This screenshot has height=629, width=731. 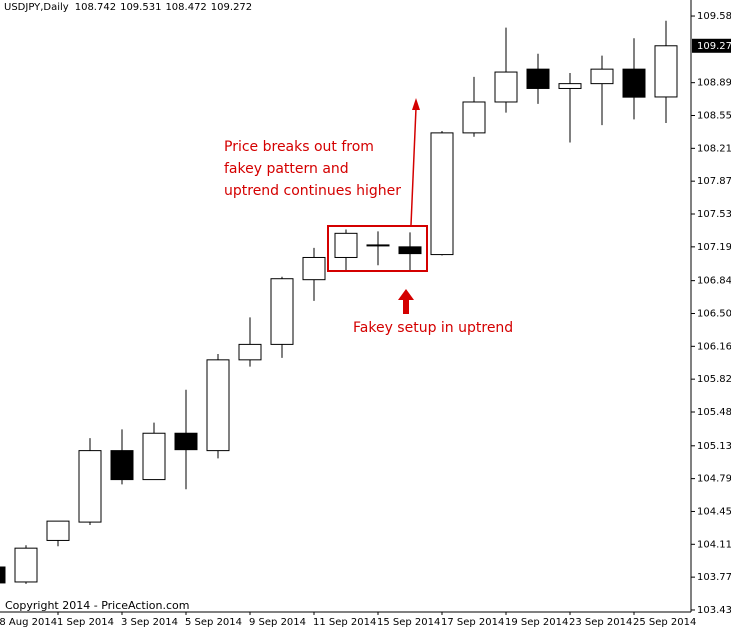 I want to click on y-tick-label: 105.480, so click(x=714, y=412).